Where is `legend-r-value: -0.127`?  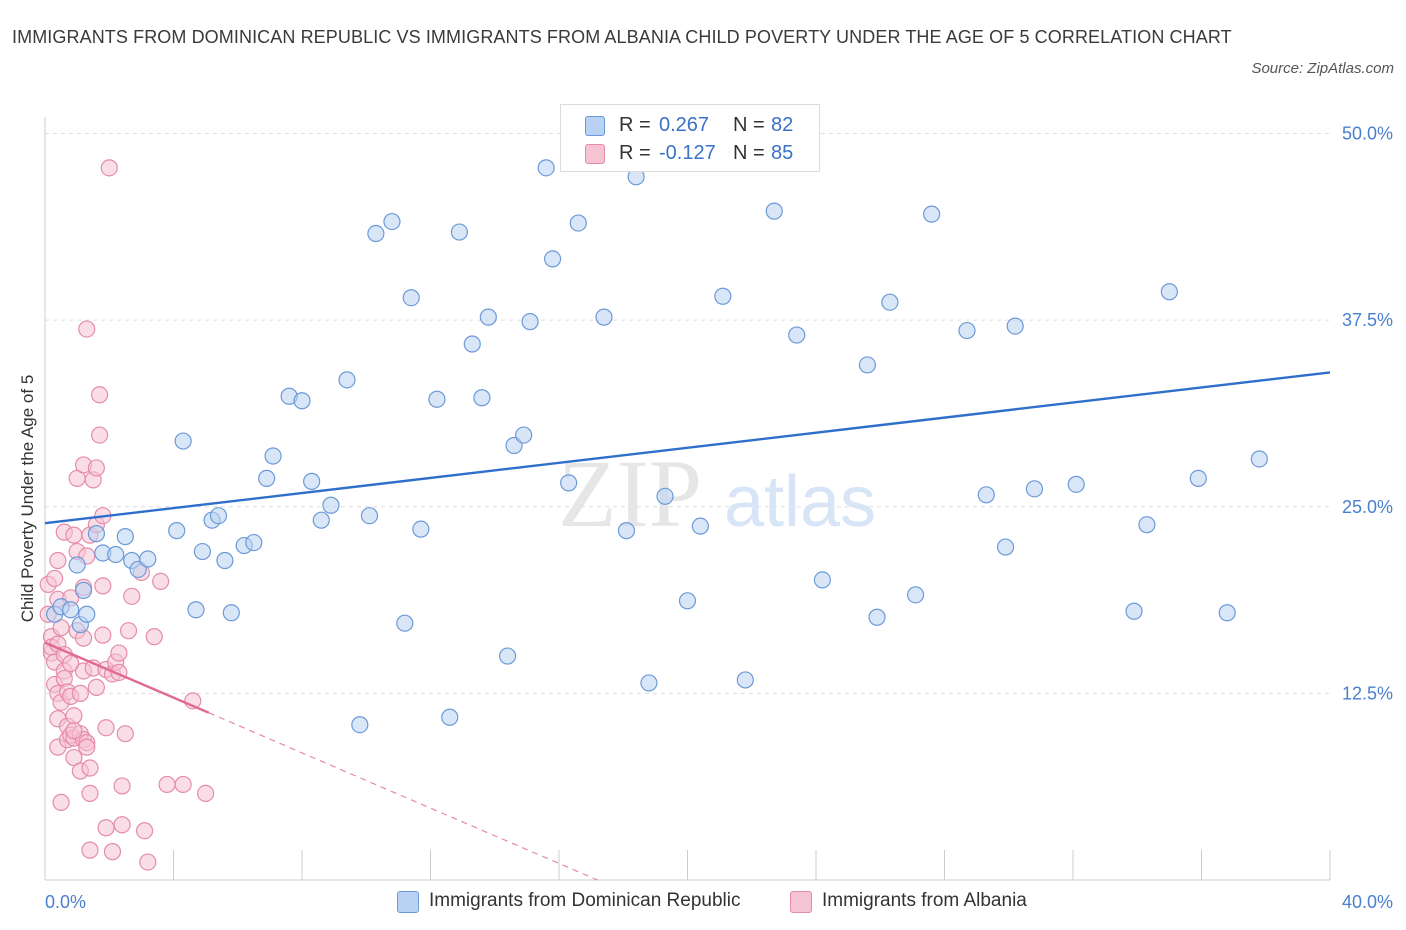 legend-r-value: -0.127 is located at coordinates (687, 153).